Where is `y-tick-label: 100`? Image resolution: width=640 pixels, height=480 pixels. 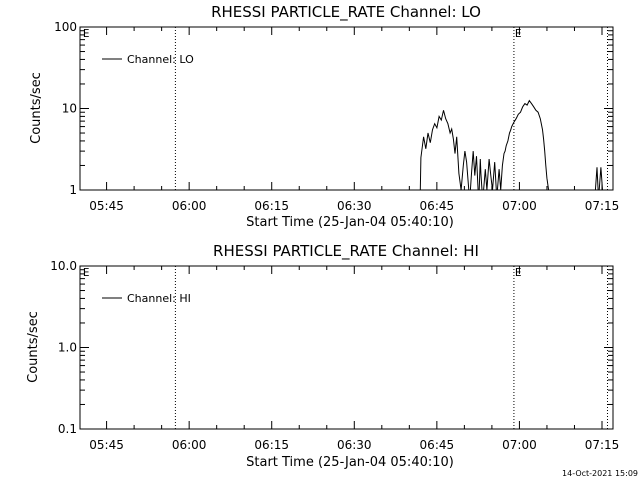 y-tick-label: 100 is located at coordinates (65, 27).